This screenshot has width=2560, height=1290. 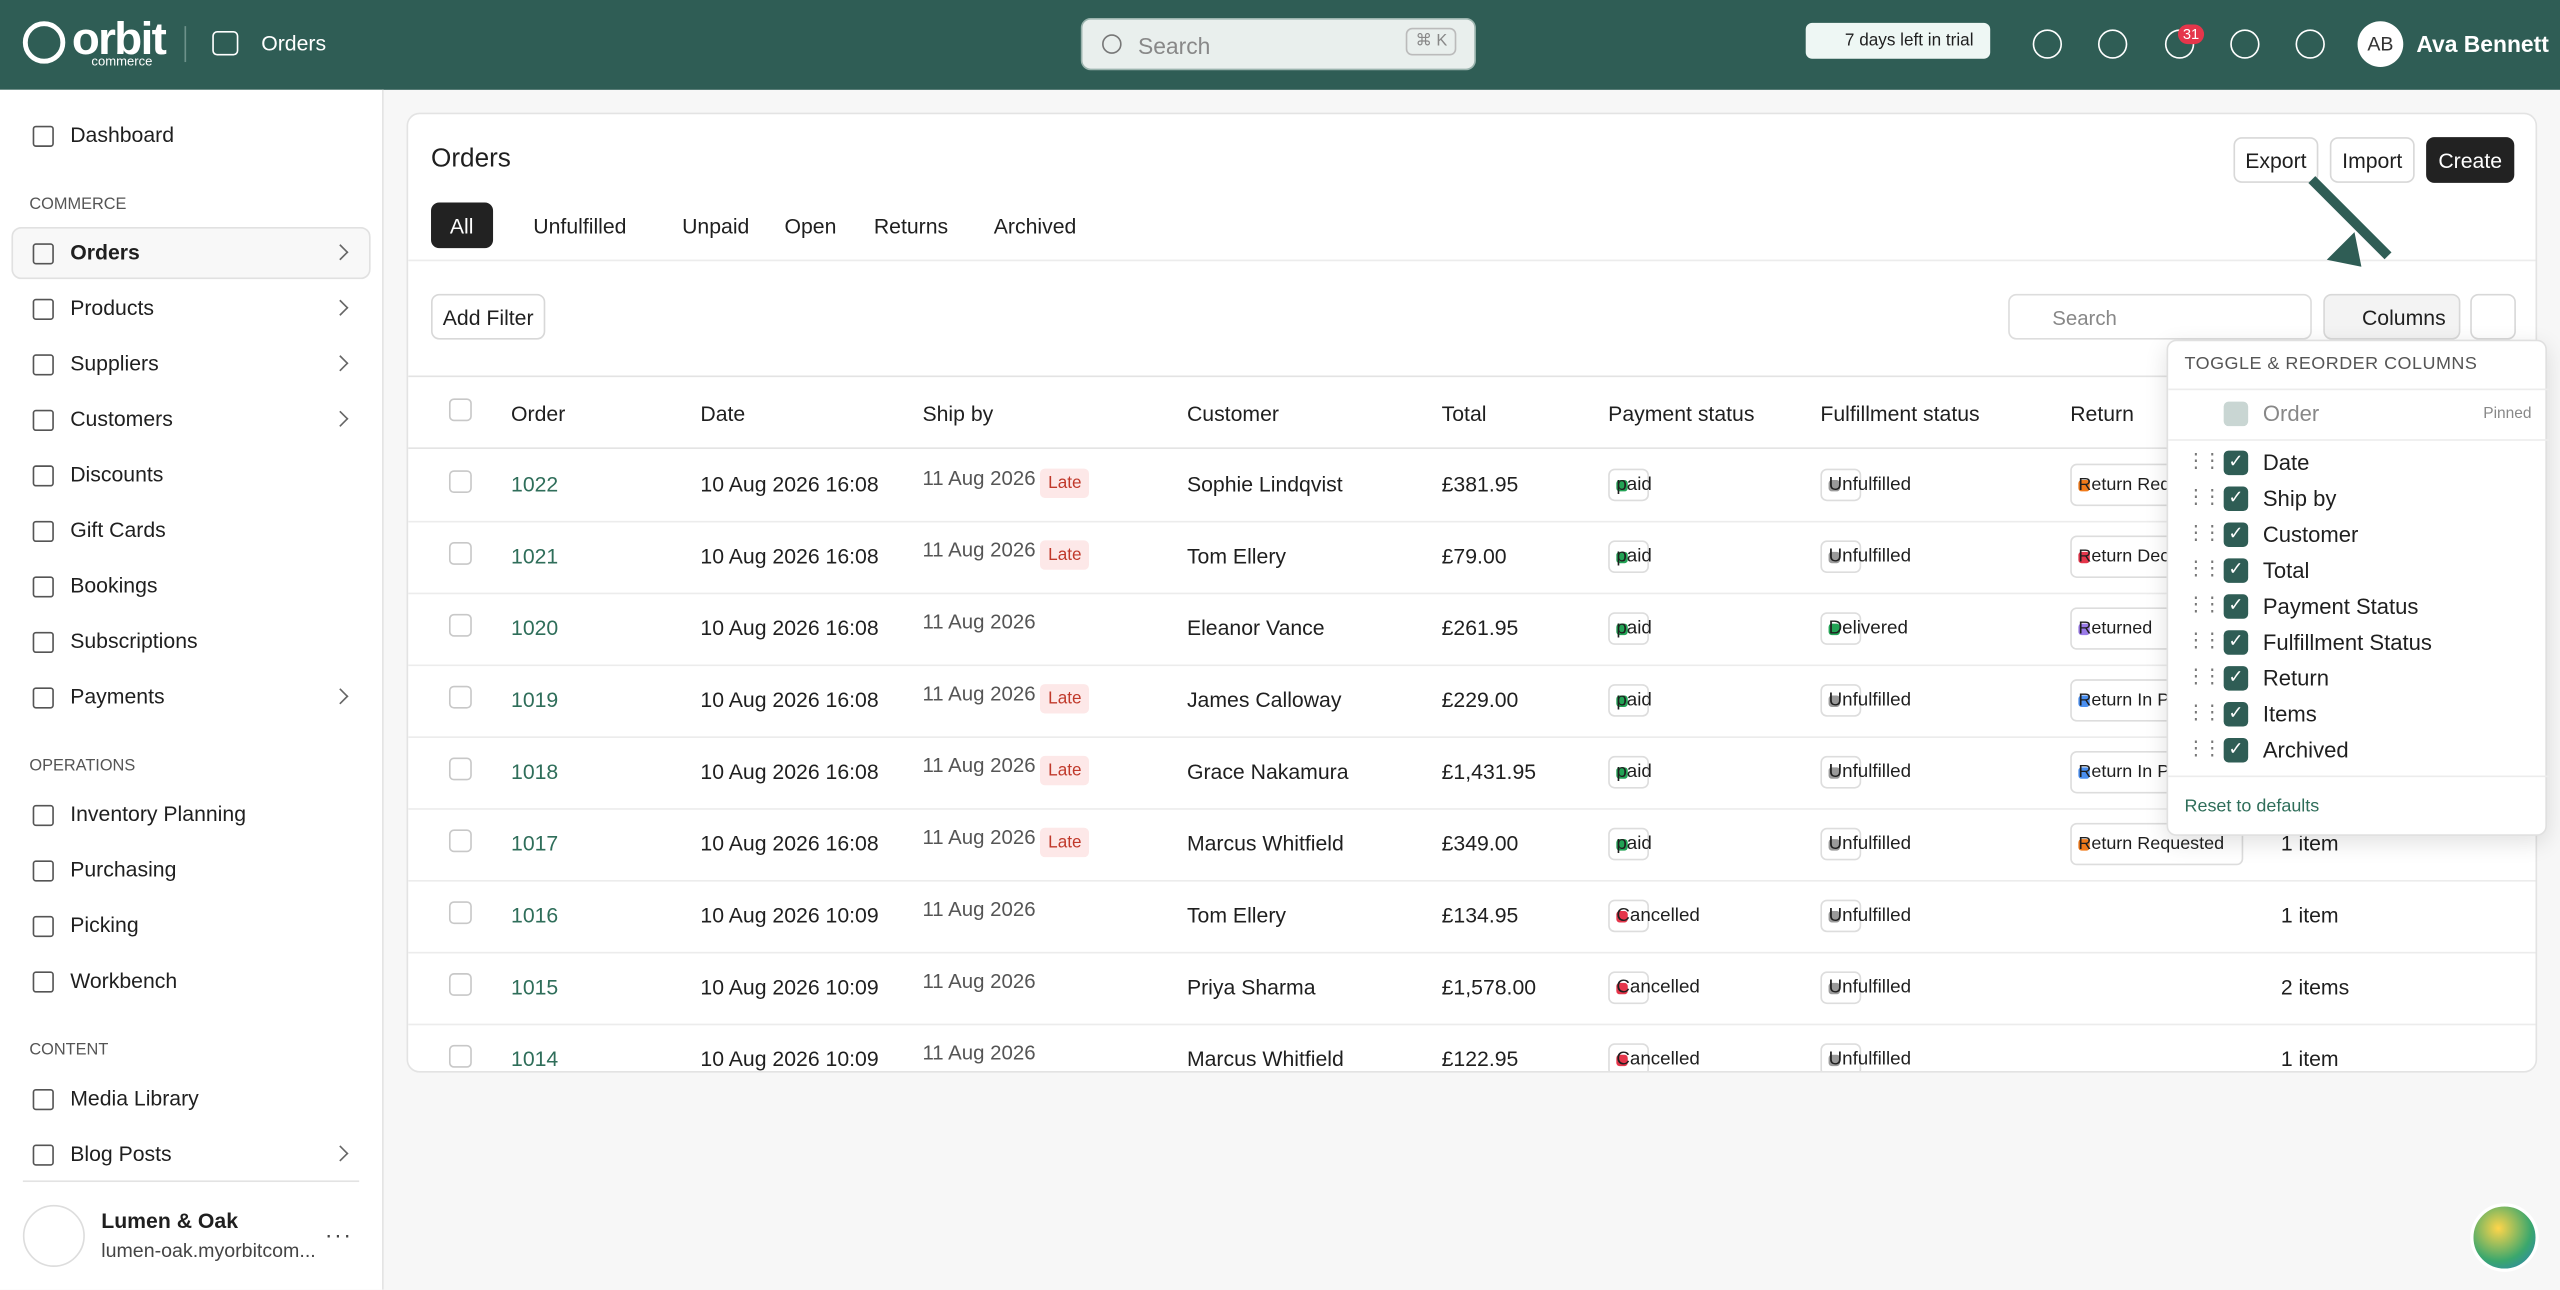 I want to click on nav-item: Media Library, so click(x=134, y=1098).